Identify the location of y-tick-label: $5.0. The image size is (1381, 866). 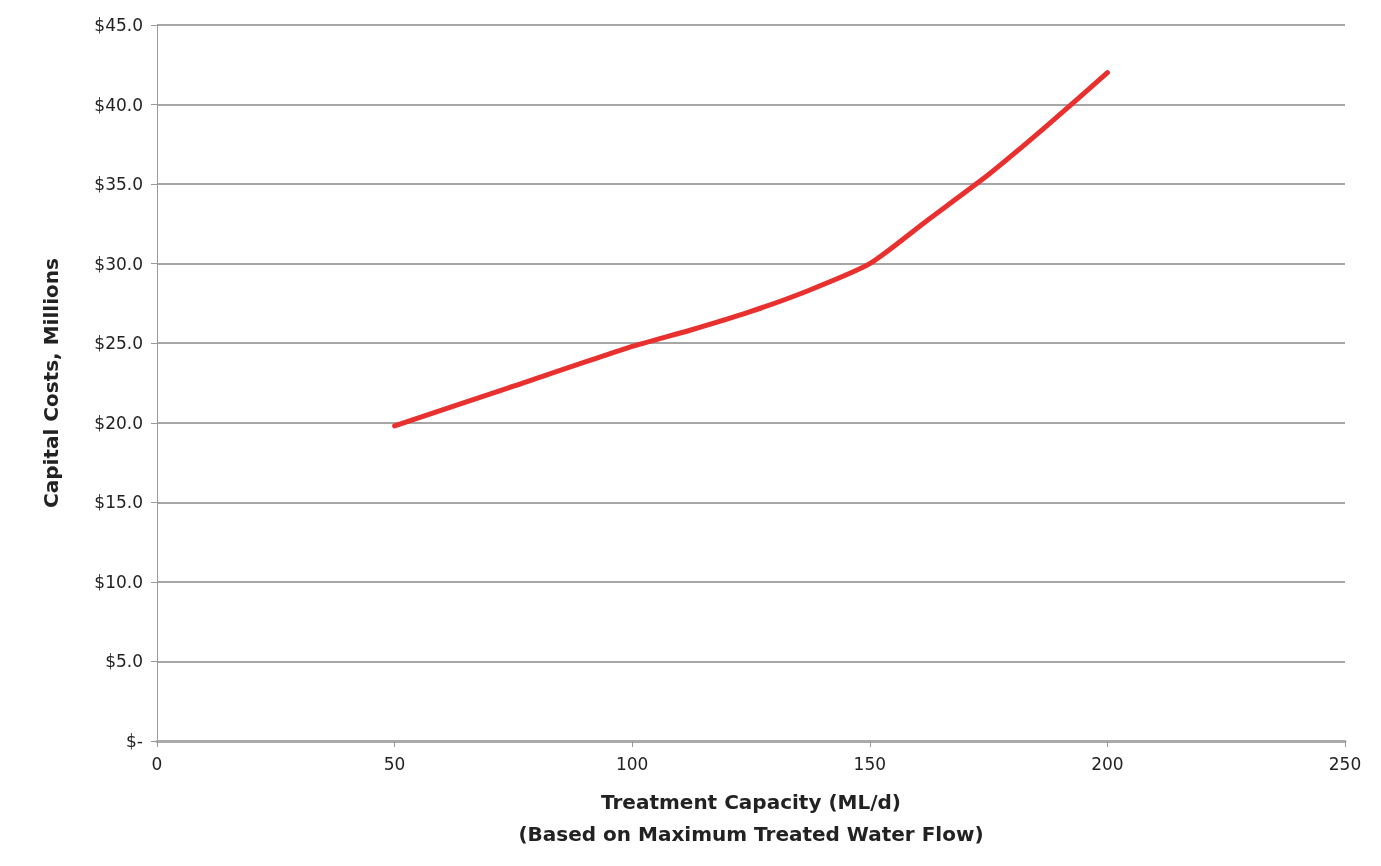
(124, 661).